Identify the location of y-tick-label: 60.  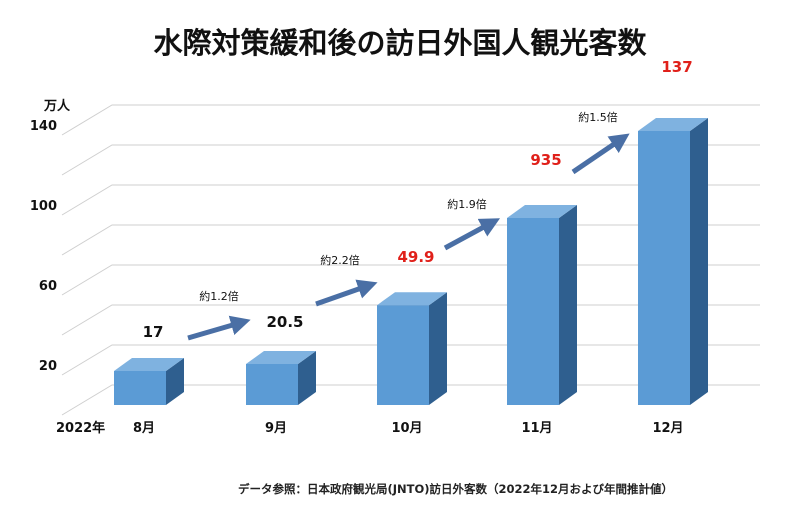
(48, 286).